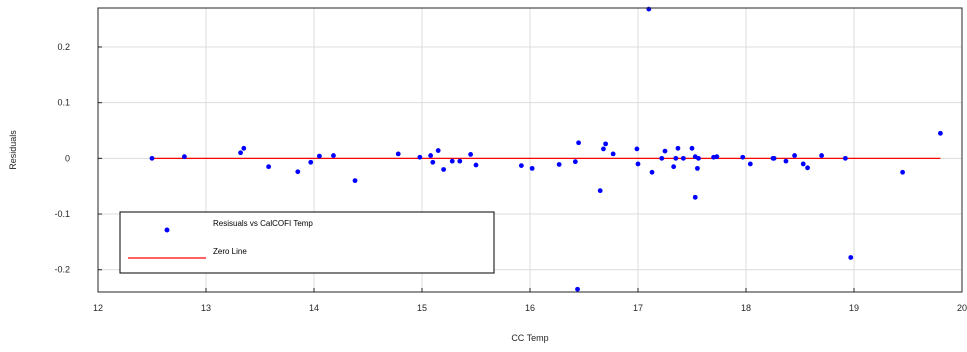  What do you see at coordinates (263, 223) in the screenshot?
I see `legend-label-residuals: Resisuals vs CalCOFI Temp` at bounding box center [263, 223].